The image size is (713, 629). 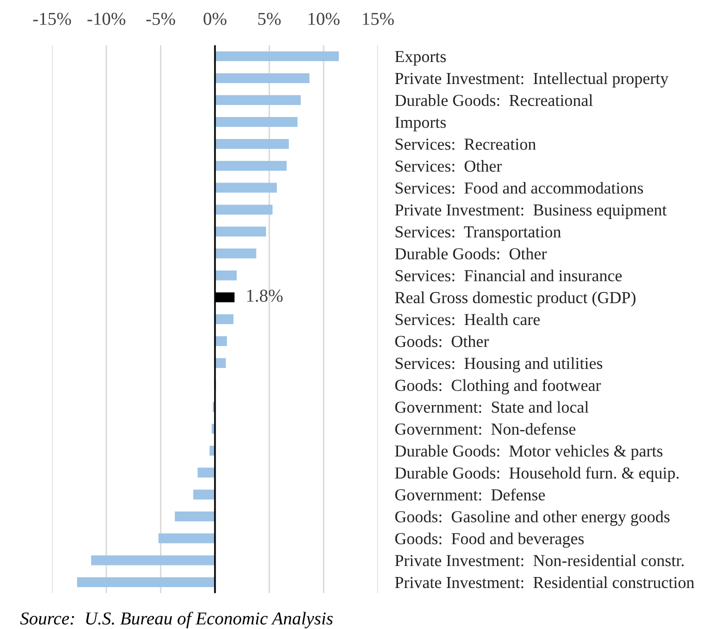 What do you see at coordinates (544, 582) in the screenshot?
I see `y-tick-label: Private Investment: Residential construction` at bounding box center [544, 582].